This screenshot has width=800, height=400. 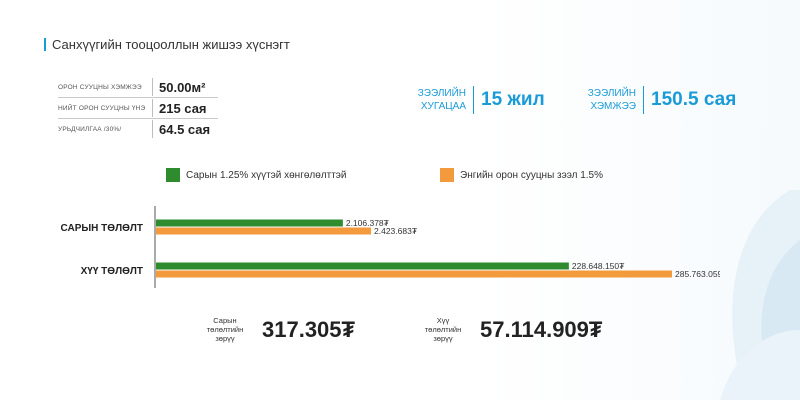 I want to click on monthly-diff-label-line3: зөрүү, so click(x=225, y=338).